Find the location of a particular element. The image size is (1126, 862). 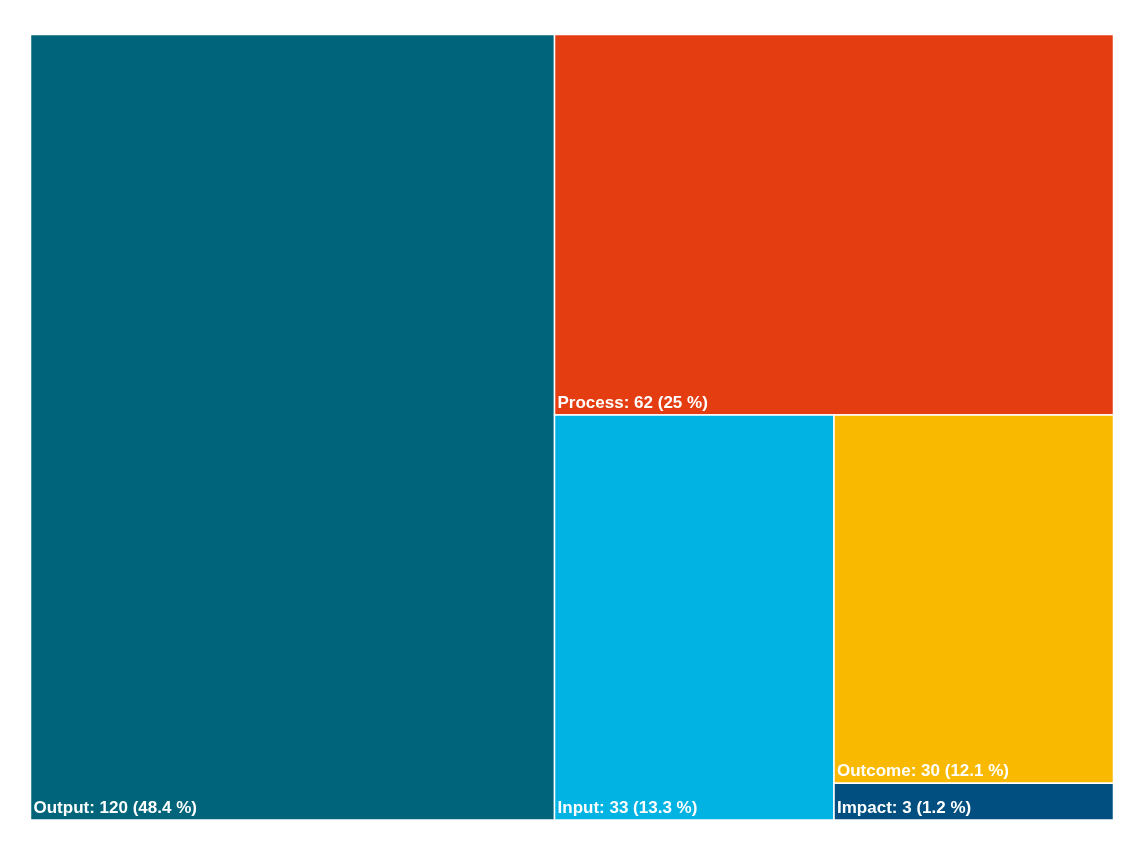

data-label: : 3 (1.2 %) is located at coordinates (931, 807).